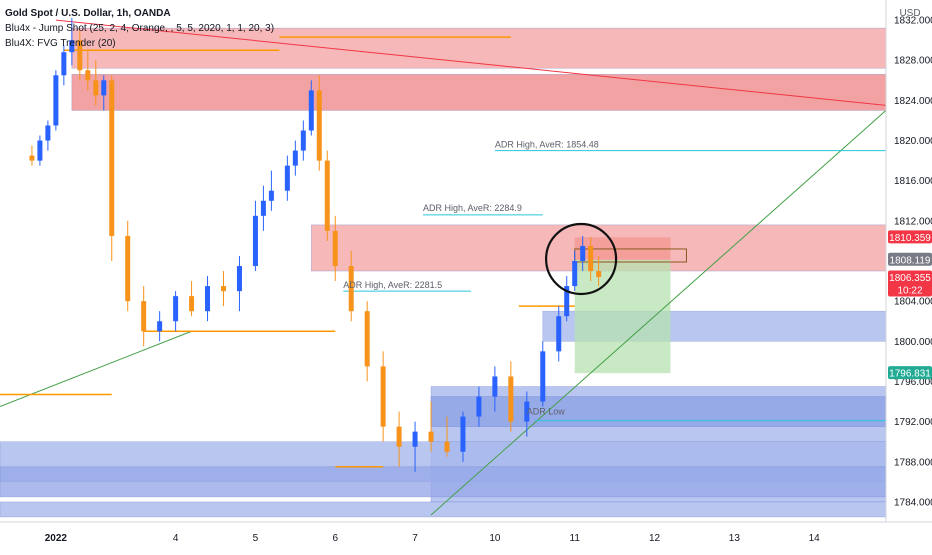  What do you see at coordinates (655, 538) in the screenshot?
I see `x-tick-label: 12` at bounding box center [655, 538].